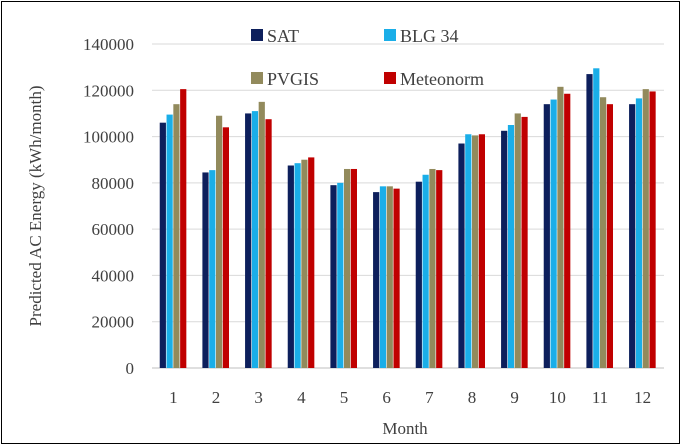  Describe the element at coordinates (130, 368) in the screenshot. I see `y-tick-label: 0` at that location.